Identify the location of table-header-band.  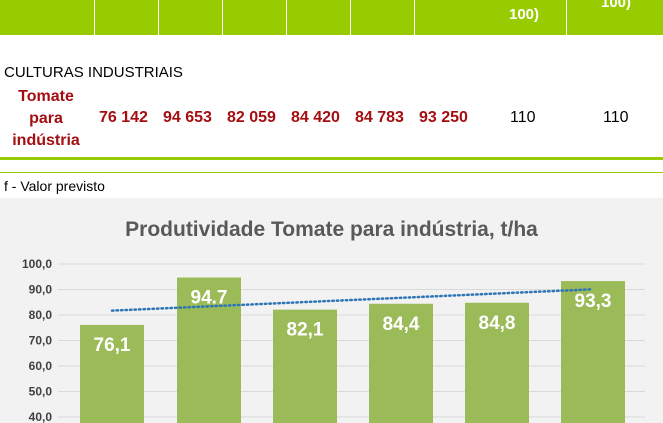
(331, 17).